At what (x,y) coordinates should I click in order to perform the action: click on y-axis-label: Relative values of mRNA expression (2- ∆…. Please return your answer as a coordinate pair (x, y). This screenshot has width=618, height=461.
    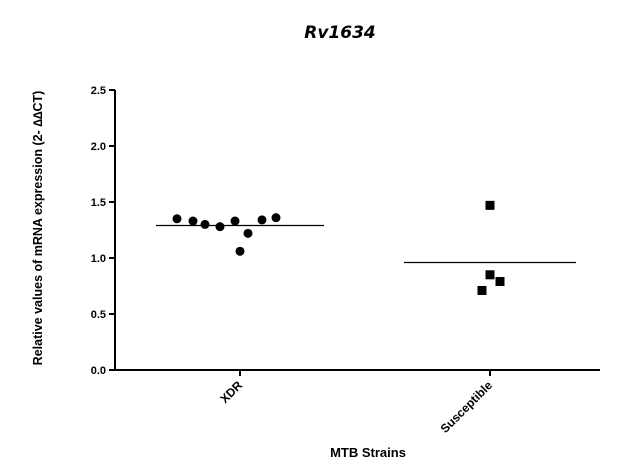
    Looking at the image, I should click on (38, 228).